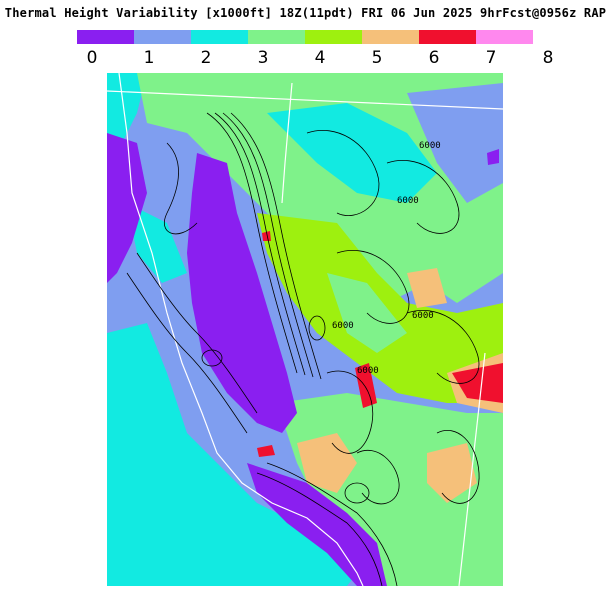 The image size is (611, 611). What do you see at coordinates (366, 385) in the screenshot?
I see `red-region-central` at bounding box center [366, 385].